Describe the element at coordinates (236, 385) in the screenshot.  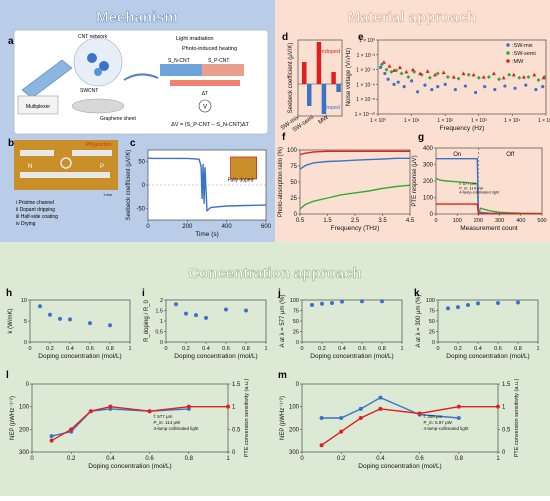
I see `y2-tick-label: 1.5` at that location.